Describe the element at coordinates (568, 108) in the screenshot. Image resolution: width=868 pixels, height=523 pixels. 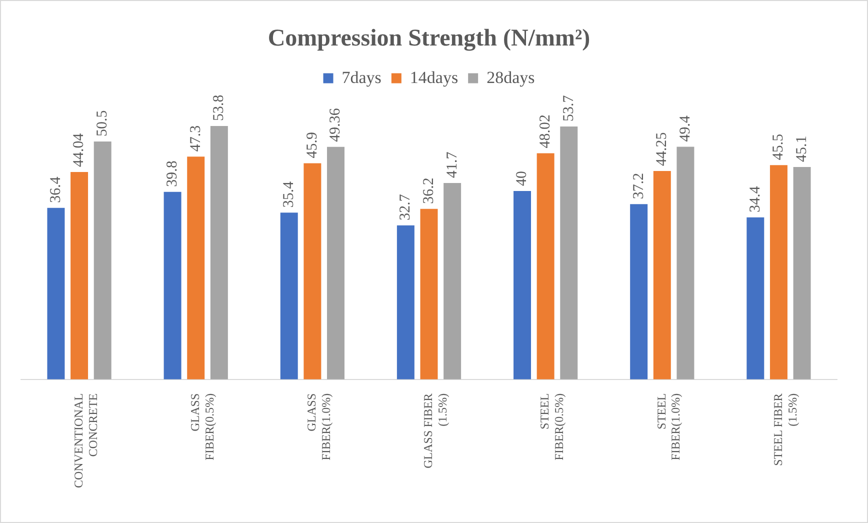
I see `data-label: 53.7` at that location.